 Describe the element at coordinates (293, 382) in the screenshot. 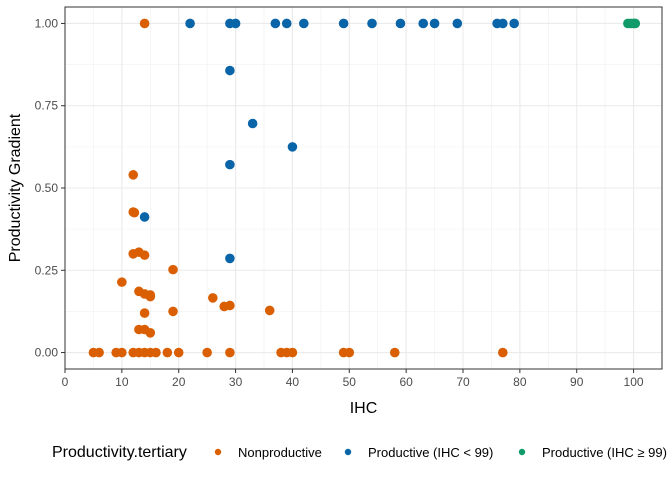

I see `x-tick-label: 40` at that location.